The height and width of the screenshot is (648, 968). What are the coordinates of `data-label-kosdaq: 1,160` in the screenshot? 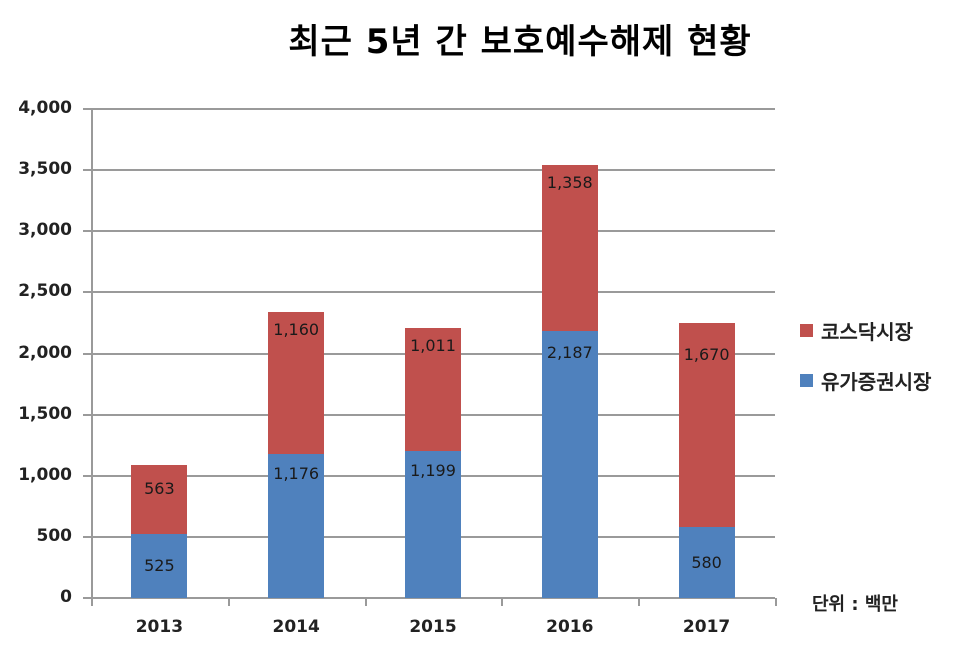 It's located at (296, 330).